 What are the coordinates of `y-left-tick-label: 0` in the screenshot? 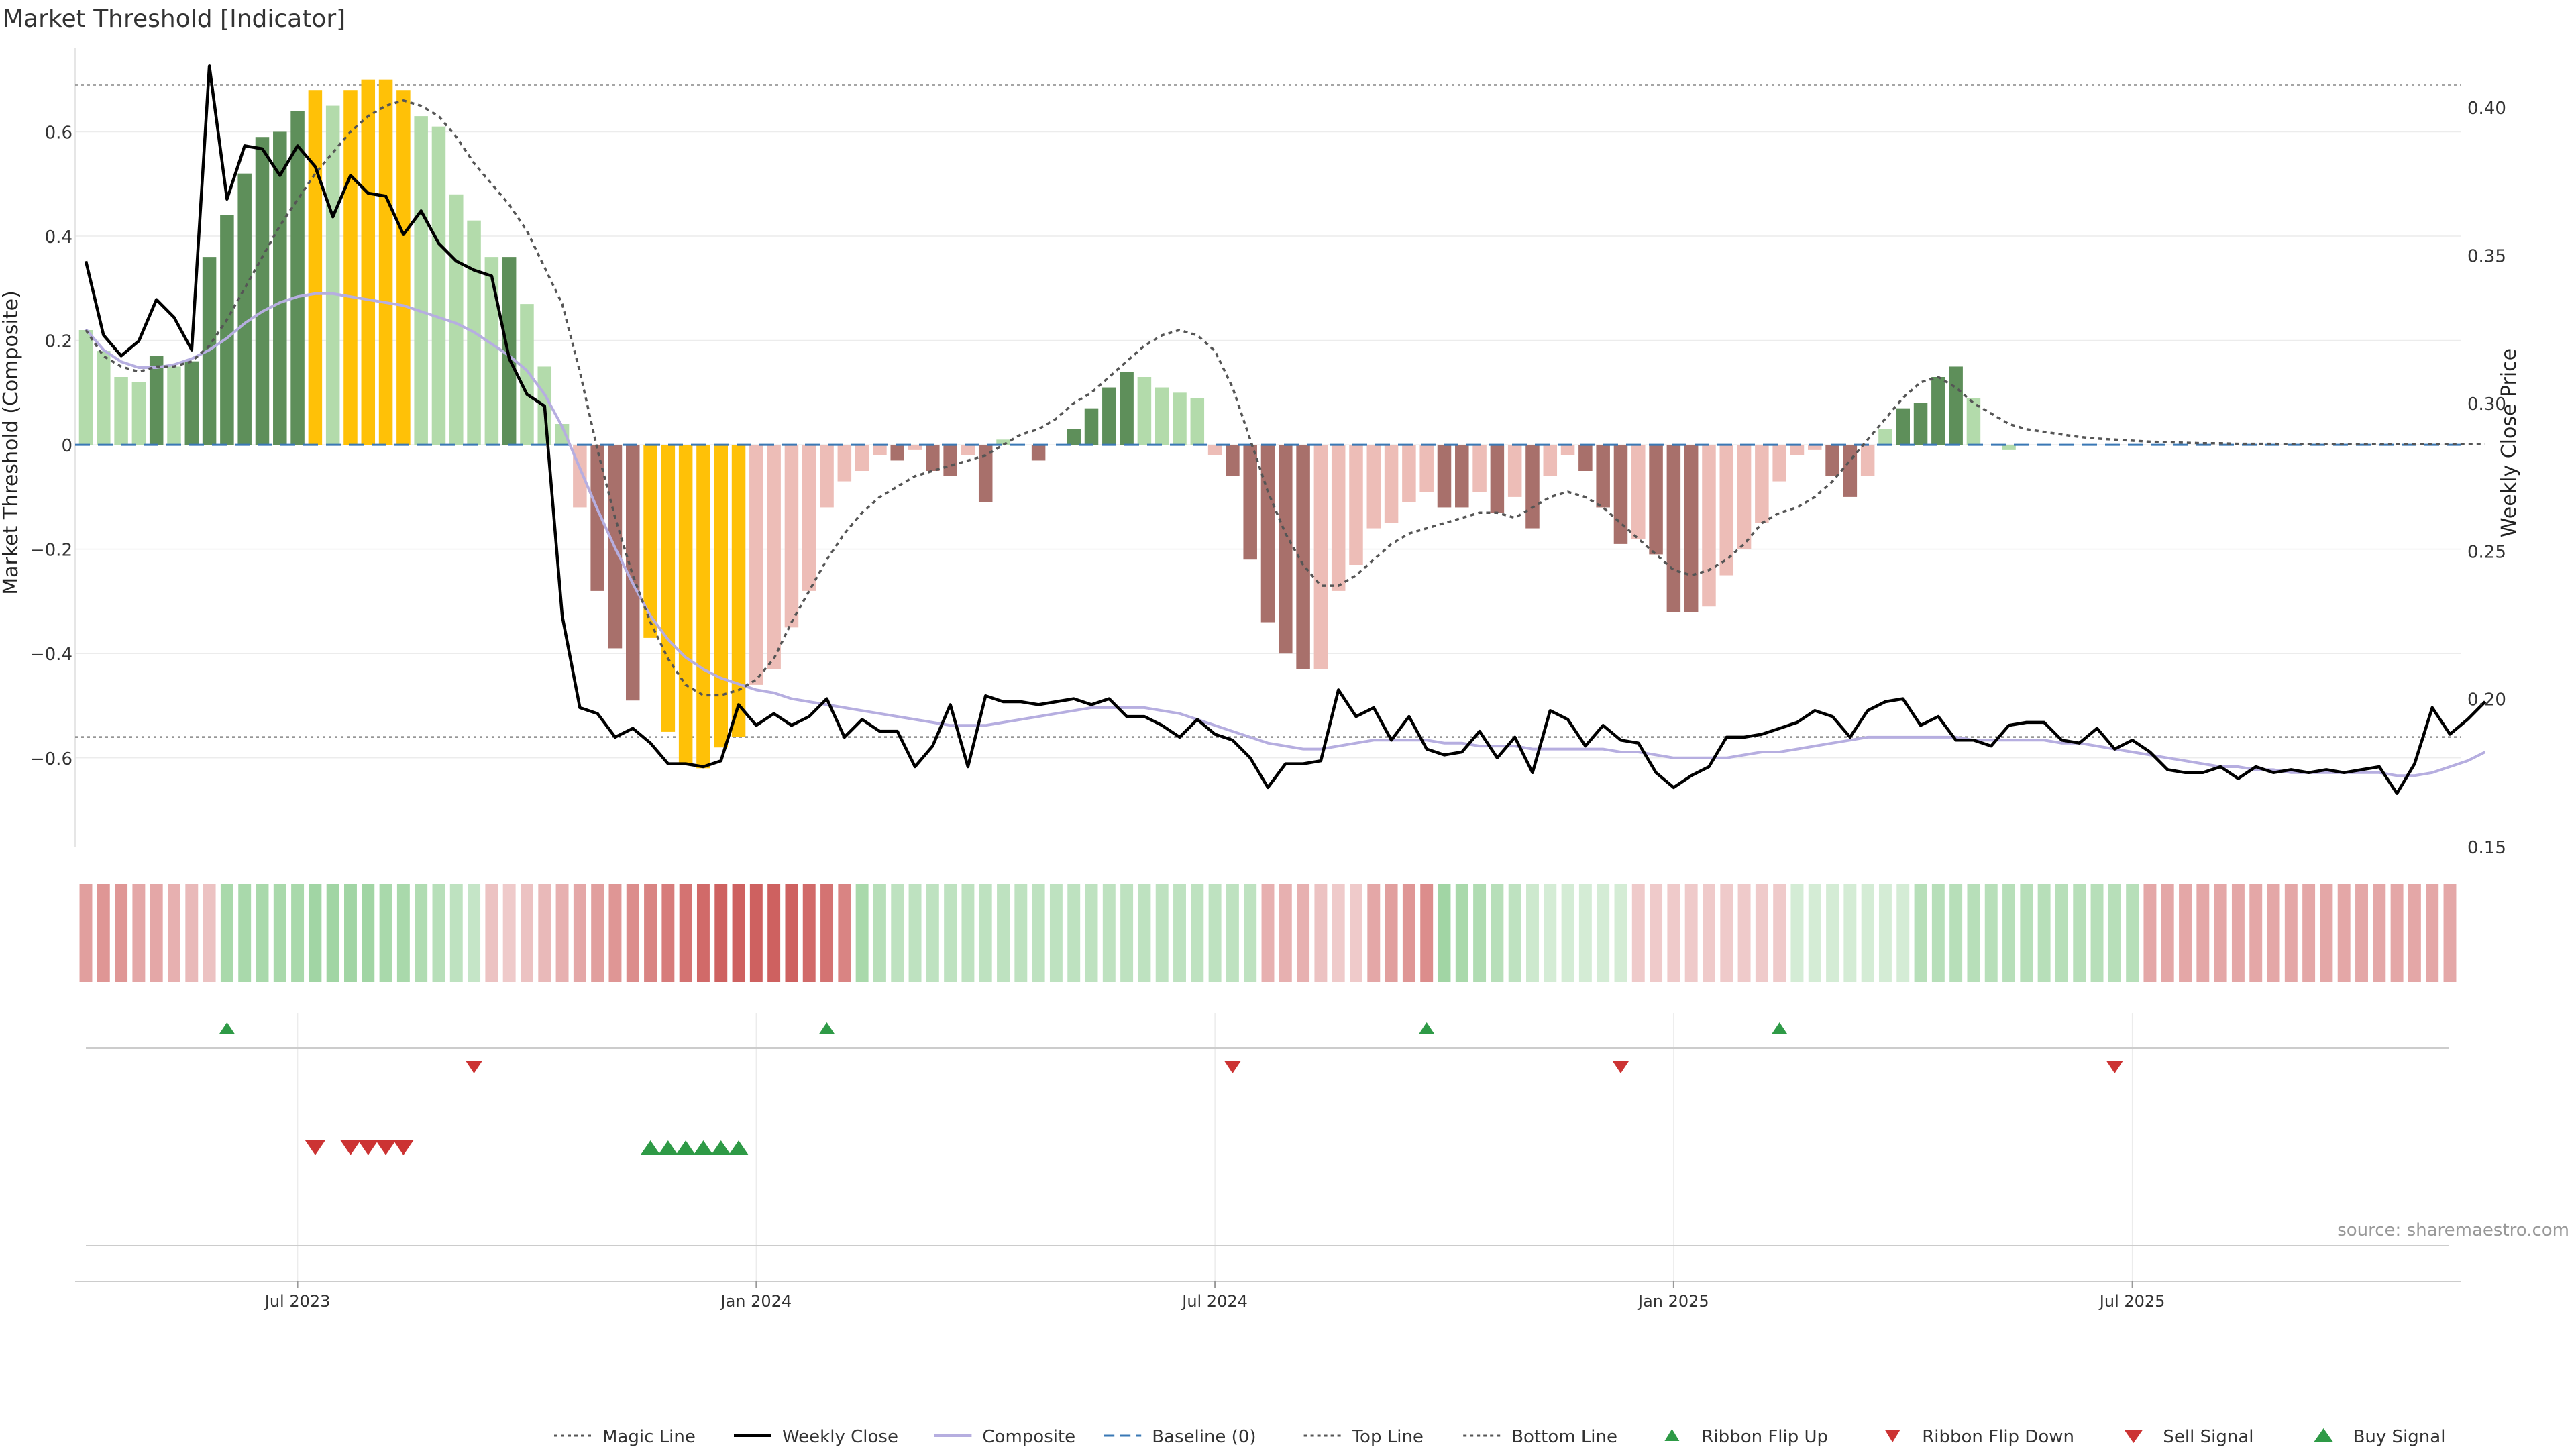 It's located at (66, 446).